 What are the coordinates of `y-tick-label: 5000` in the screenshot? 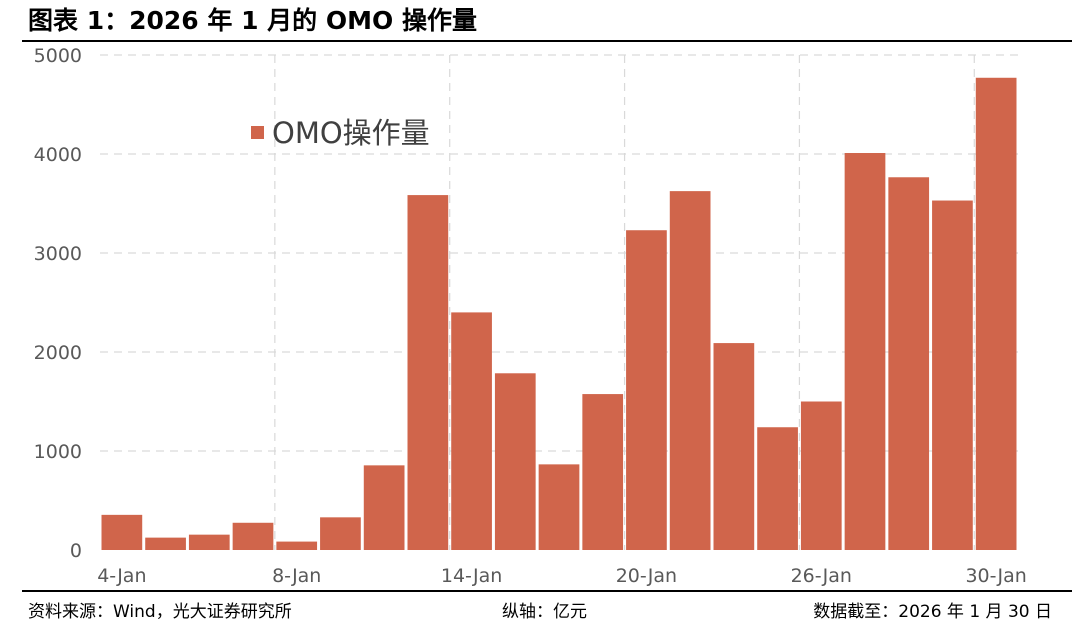 It's located at (58, 56).